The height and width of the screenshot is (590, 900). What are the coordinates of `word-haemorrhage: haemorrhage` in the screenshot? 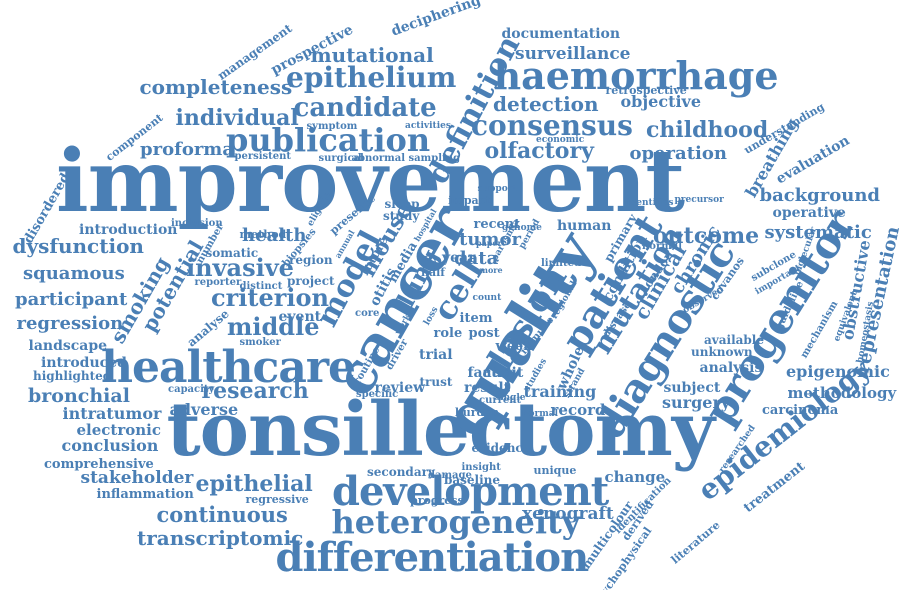 It's located at (636, 75).